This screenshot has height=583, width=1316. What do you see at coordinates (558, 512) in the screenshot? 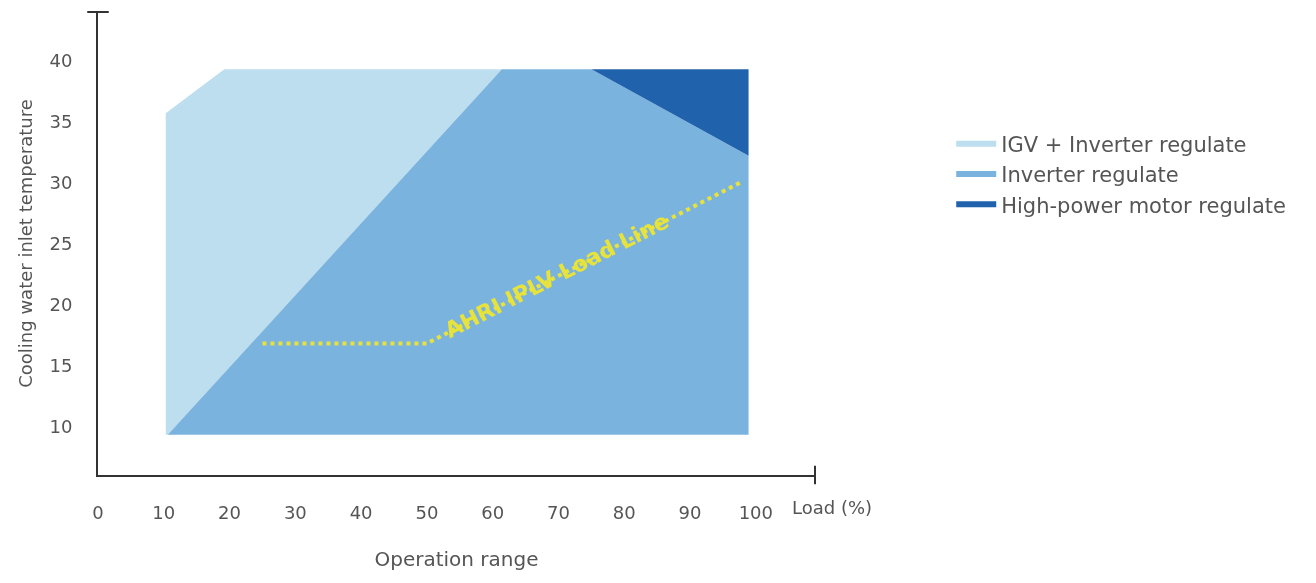
I see `x-tick-label: 70` at bounding box center [558, 512].